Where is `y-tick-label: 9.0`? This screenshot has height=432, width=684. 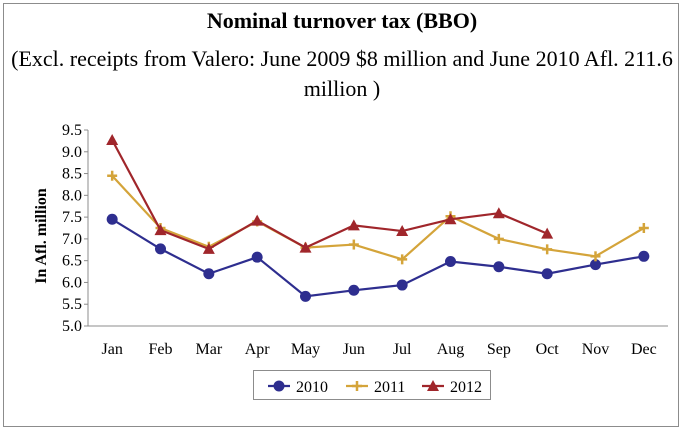 y-tick-label: 9.0 is located at coordinates (72, 152).